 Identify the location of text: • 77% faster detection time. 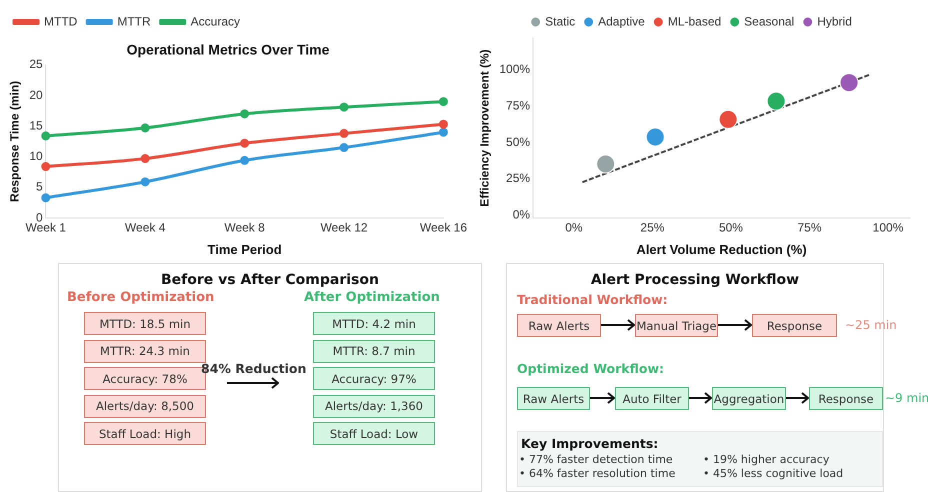
(596, 459).